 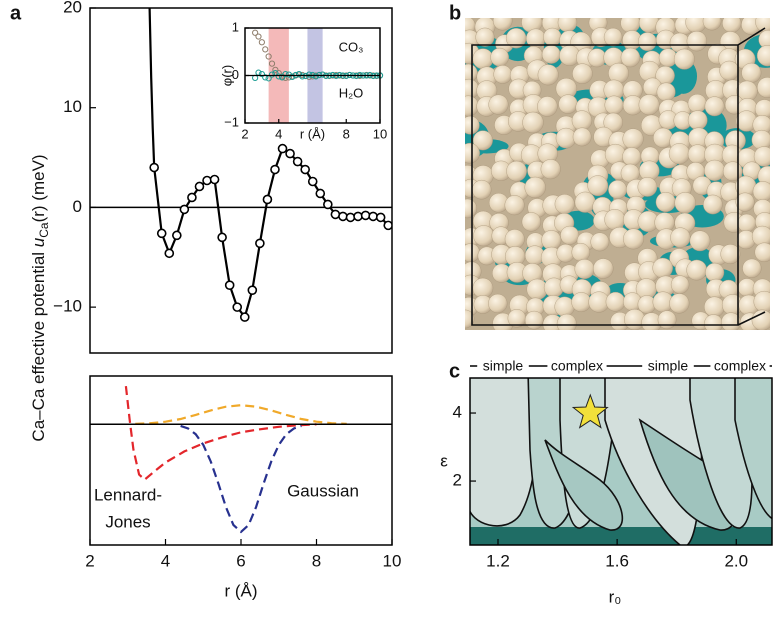 I want to click on regime-label: simple, so click(x=503, y=366).